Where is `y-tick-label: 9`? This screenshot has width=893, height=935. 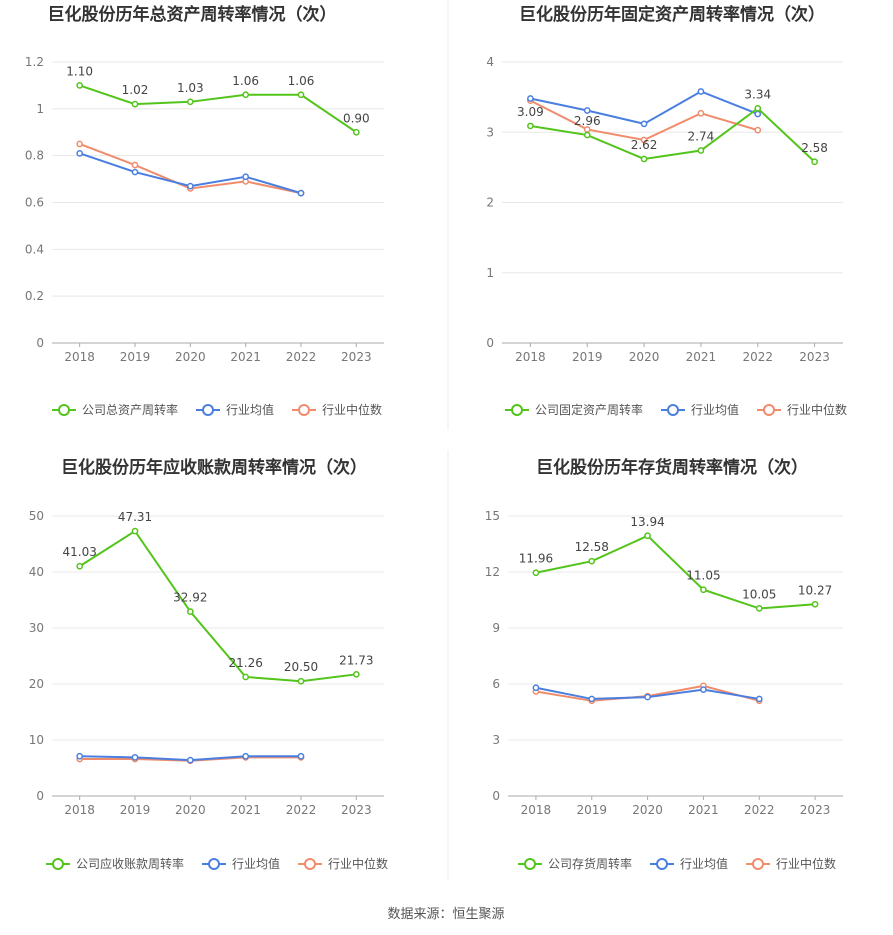
y-tick-label: 9 is located at coordinates (496, 628).